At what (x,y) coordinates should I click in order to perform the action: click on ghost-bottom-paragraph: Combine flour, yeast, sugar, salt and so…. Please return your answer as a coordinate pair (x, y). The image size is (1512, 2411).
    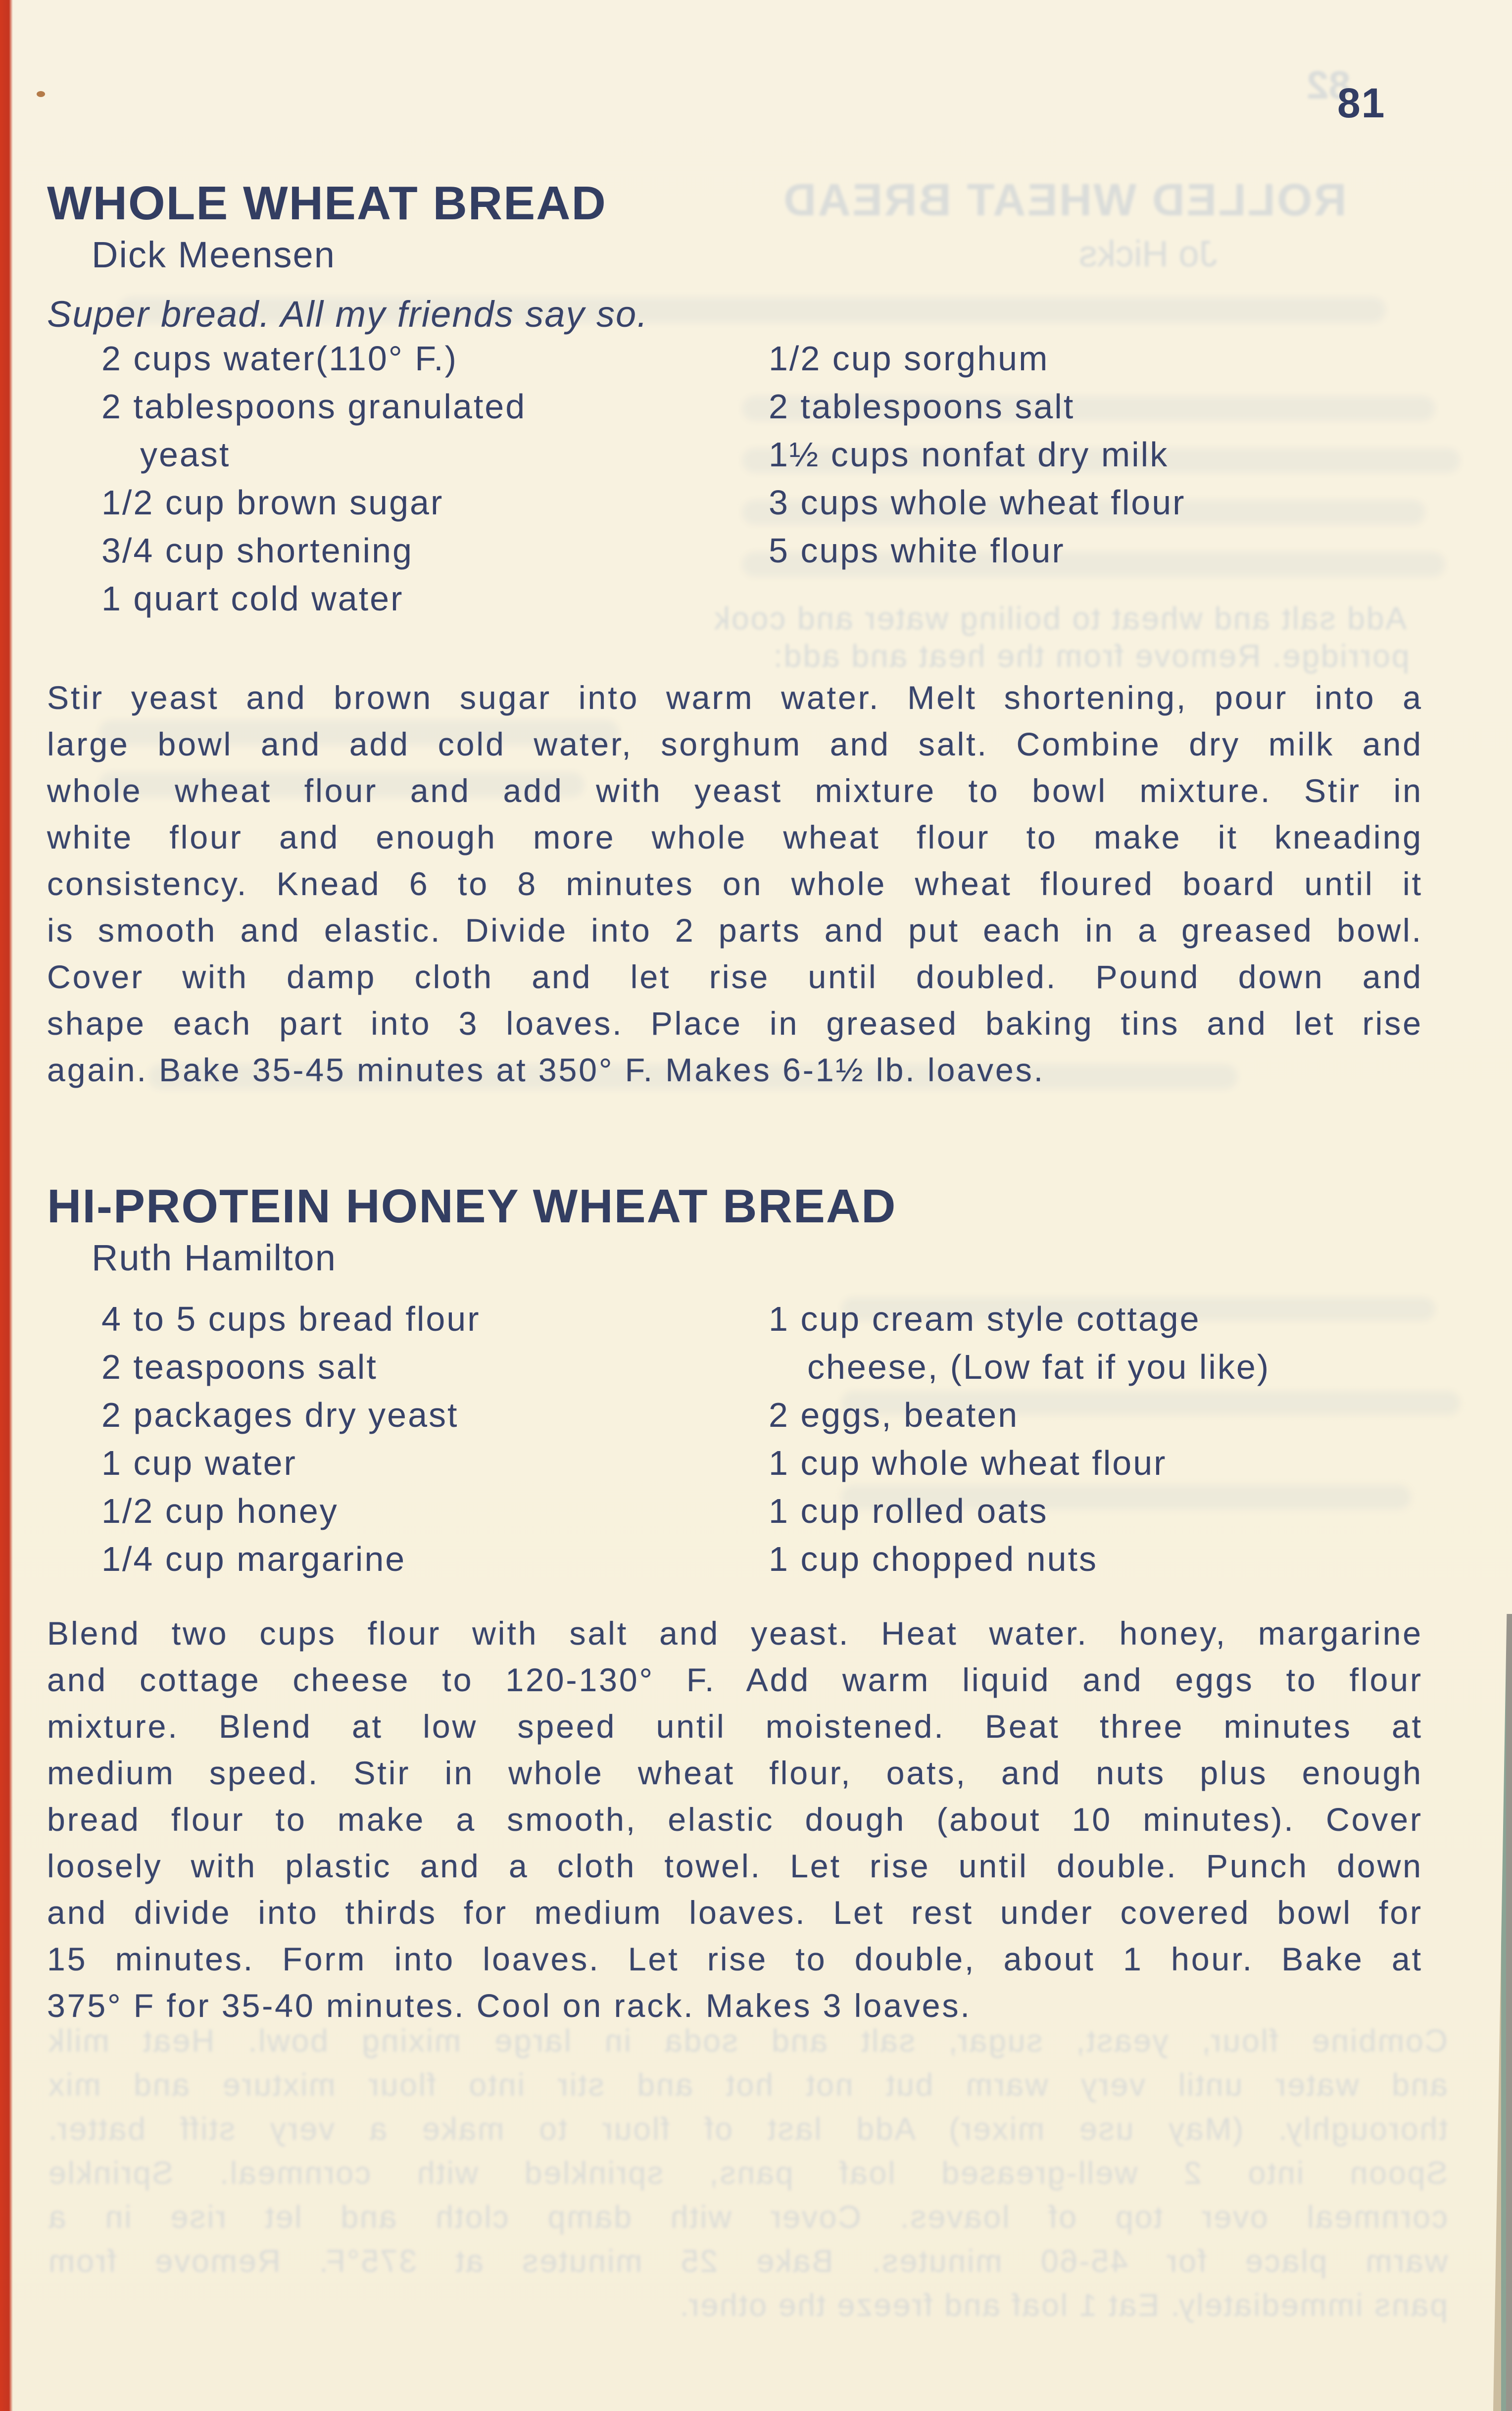
    Looking at the image, I should click on (747, 2173).